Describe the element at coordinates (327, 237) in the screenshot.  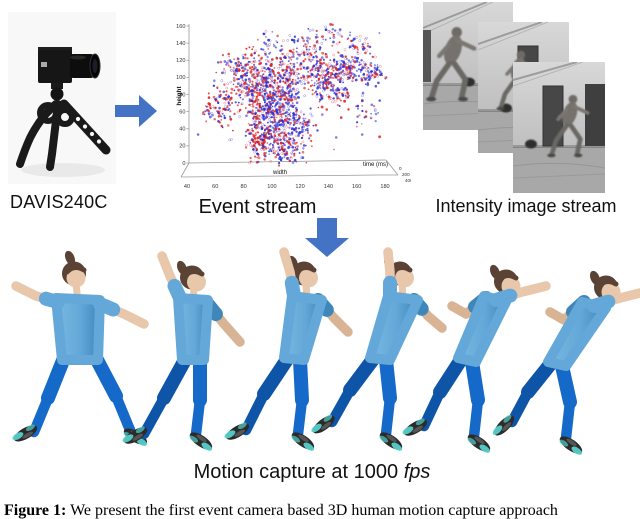
I see `flow-arrow-down-icon` at that location.